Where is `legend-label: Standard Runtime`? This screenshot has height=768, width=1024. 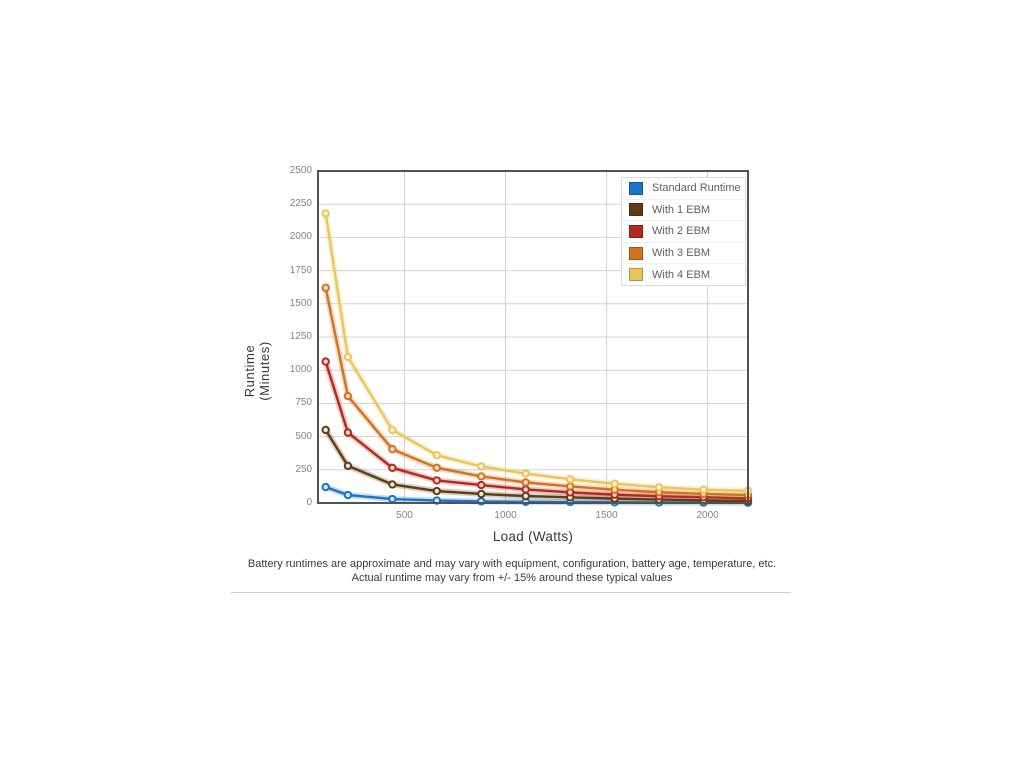
legend-label: Standard Runtime is located at coordinates (696, 188).